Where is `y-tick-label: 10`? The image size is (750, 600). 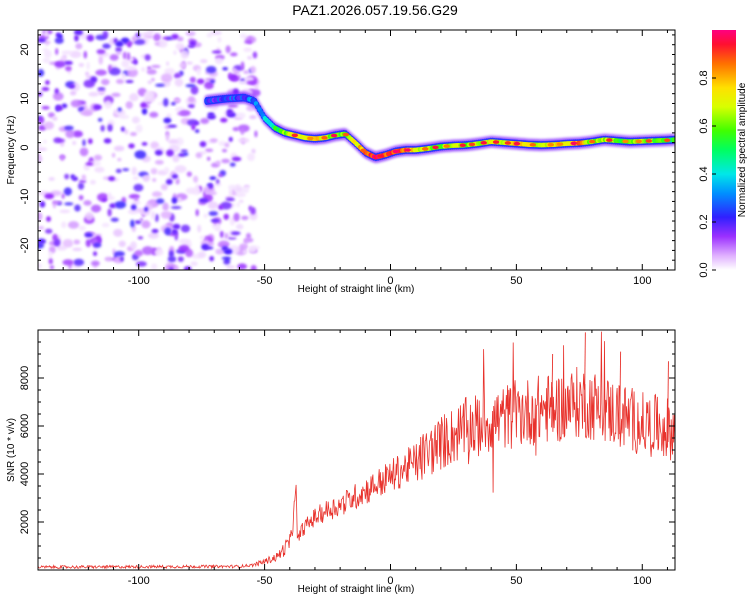 y-tick-label: 10 is located at coordinates (25, 98).